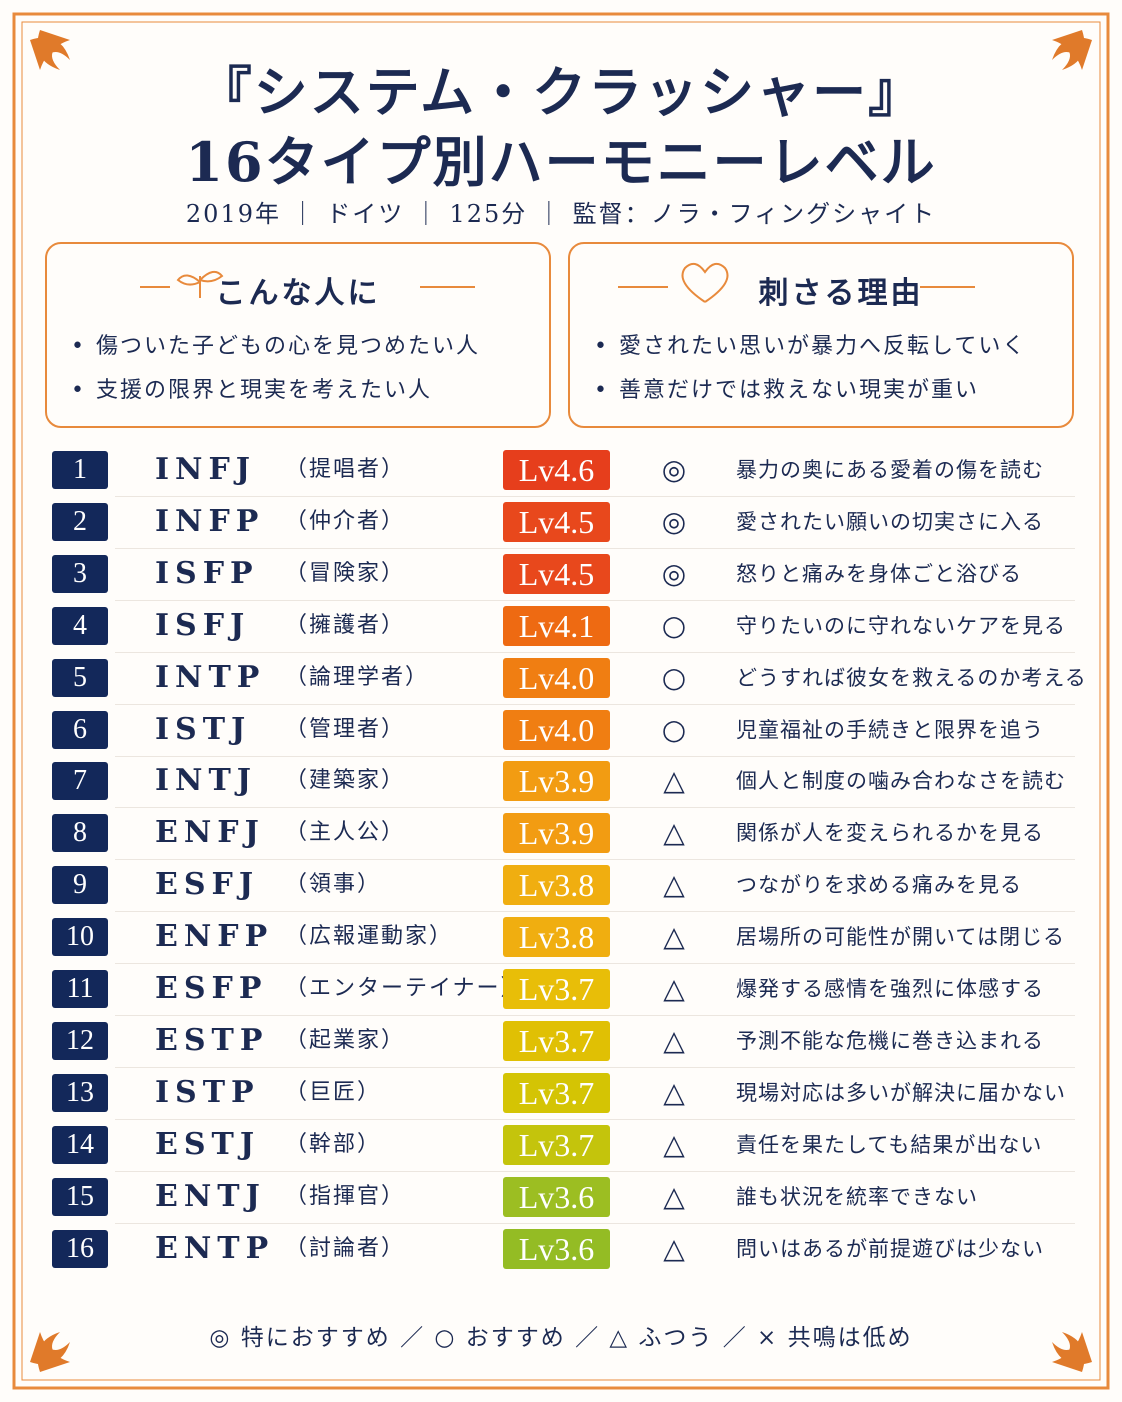  What do you see at coordinates (80, 573) in the screenshot?
I see `rank: 3` at bounding box center [80, 573].